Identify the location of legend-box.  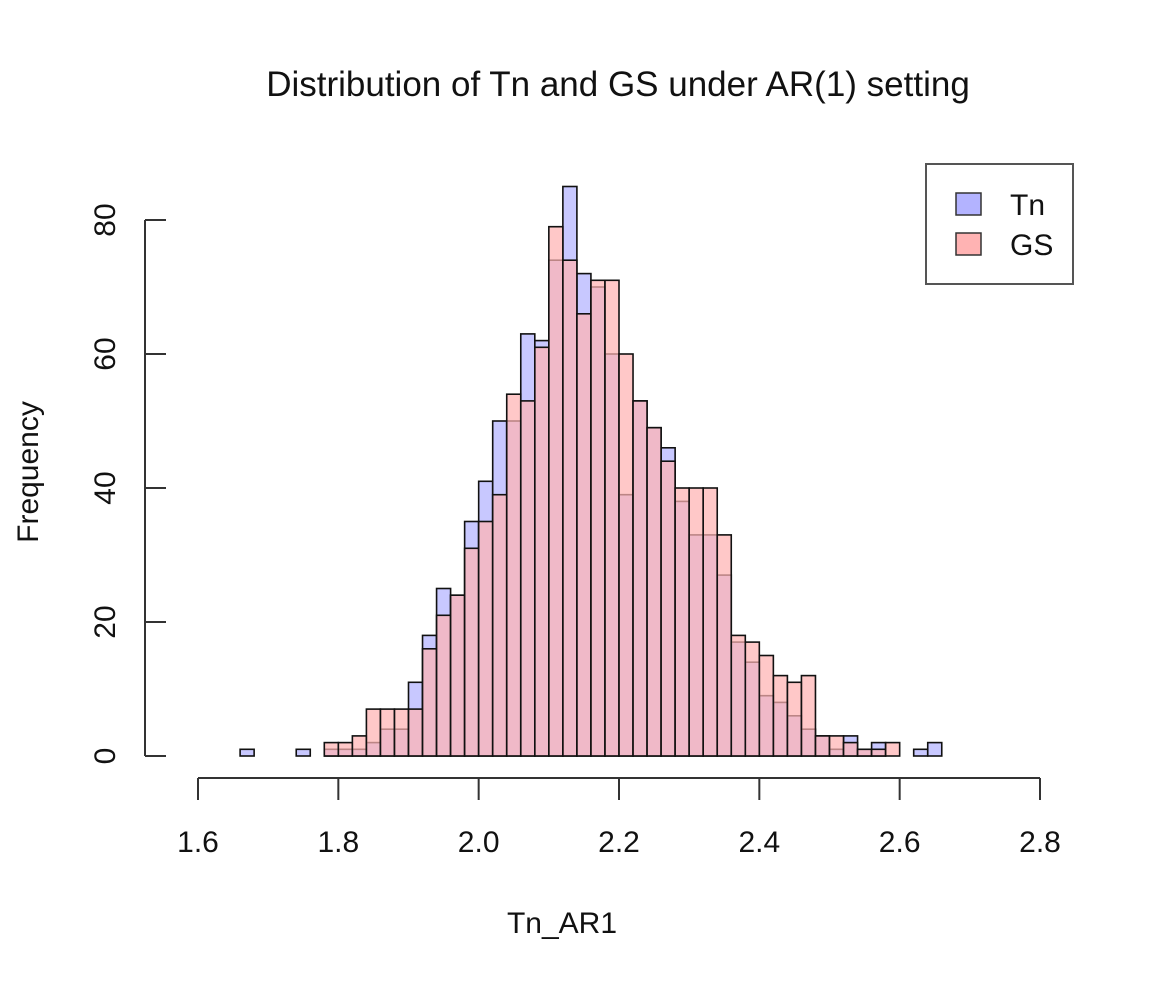
(999, 224).